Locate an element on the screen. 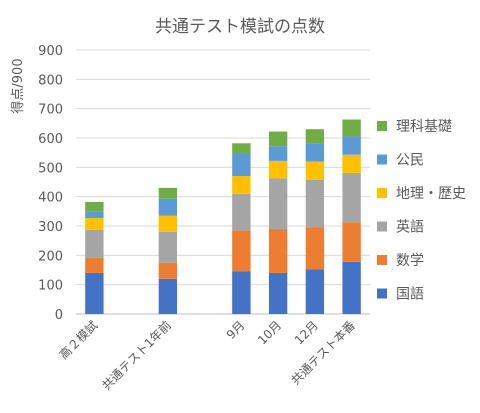 The image size is (480, 413). y-tick-label: 700 is located at coordinates (50, 110).